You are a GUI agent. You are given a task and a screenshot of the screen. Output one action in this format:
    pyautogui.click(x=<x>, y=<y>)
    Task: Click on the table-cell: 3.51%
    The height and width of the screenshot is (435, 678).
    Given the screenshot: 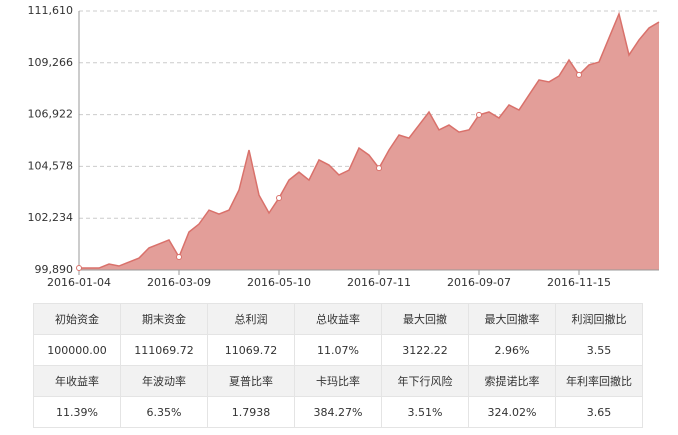 What is the action you would take?
    pyautogui.click(x=425, y=412)
    